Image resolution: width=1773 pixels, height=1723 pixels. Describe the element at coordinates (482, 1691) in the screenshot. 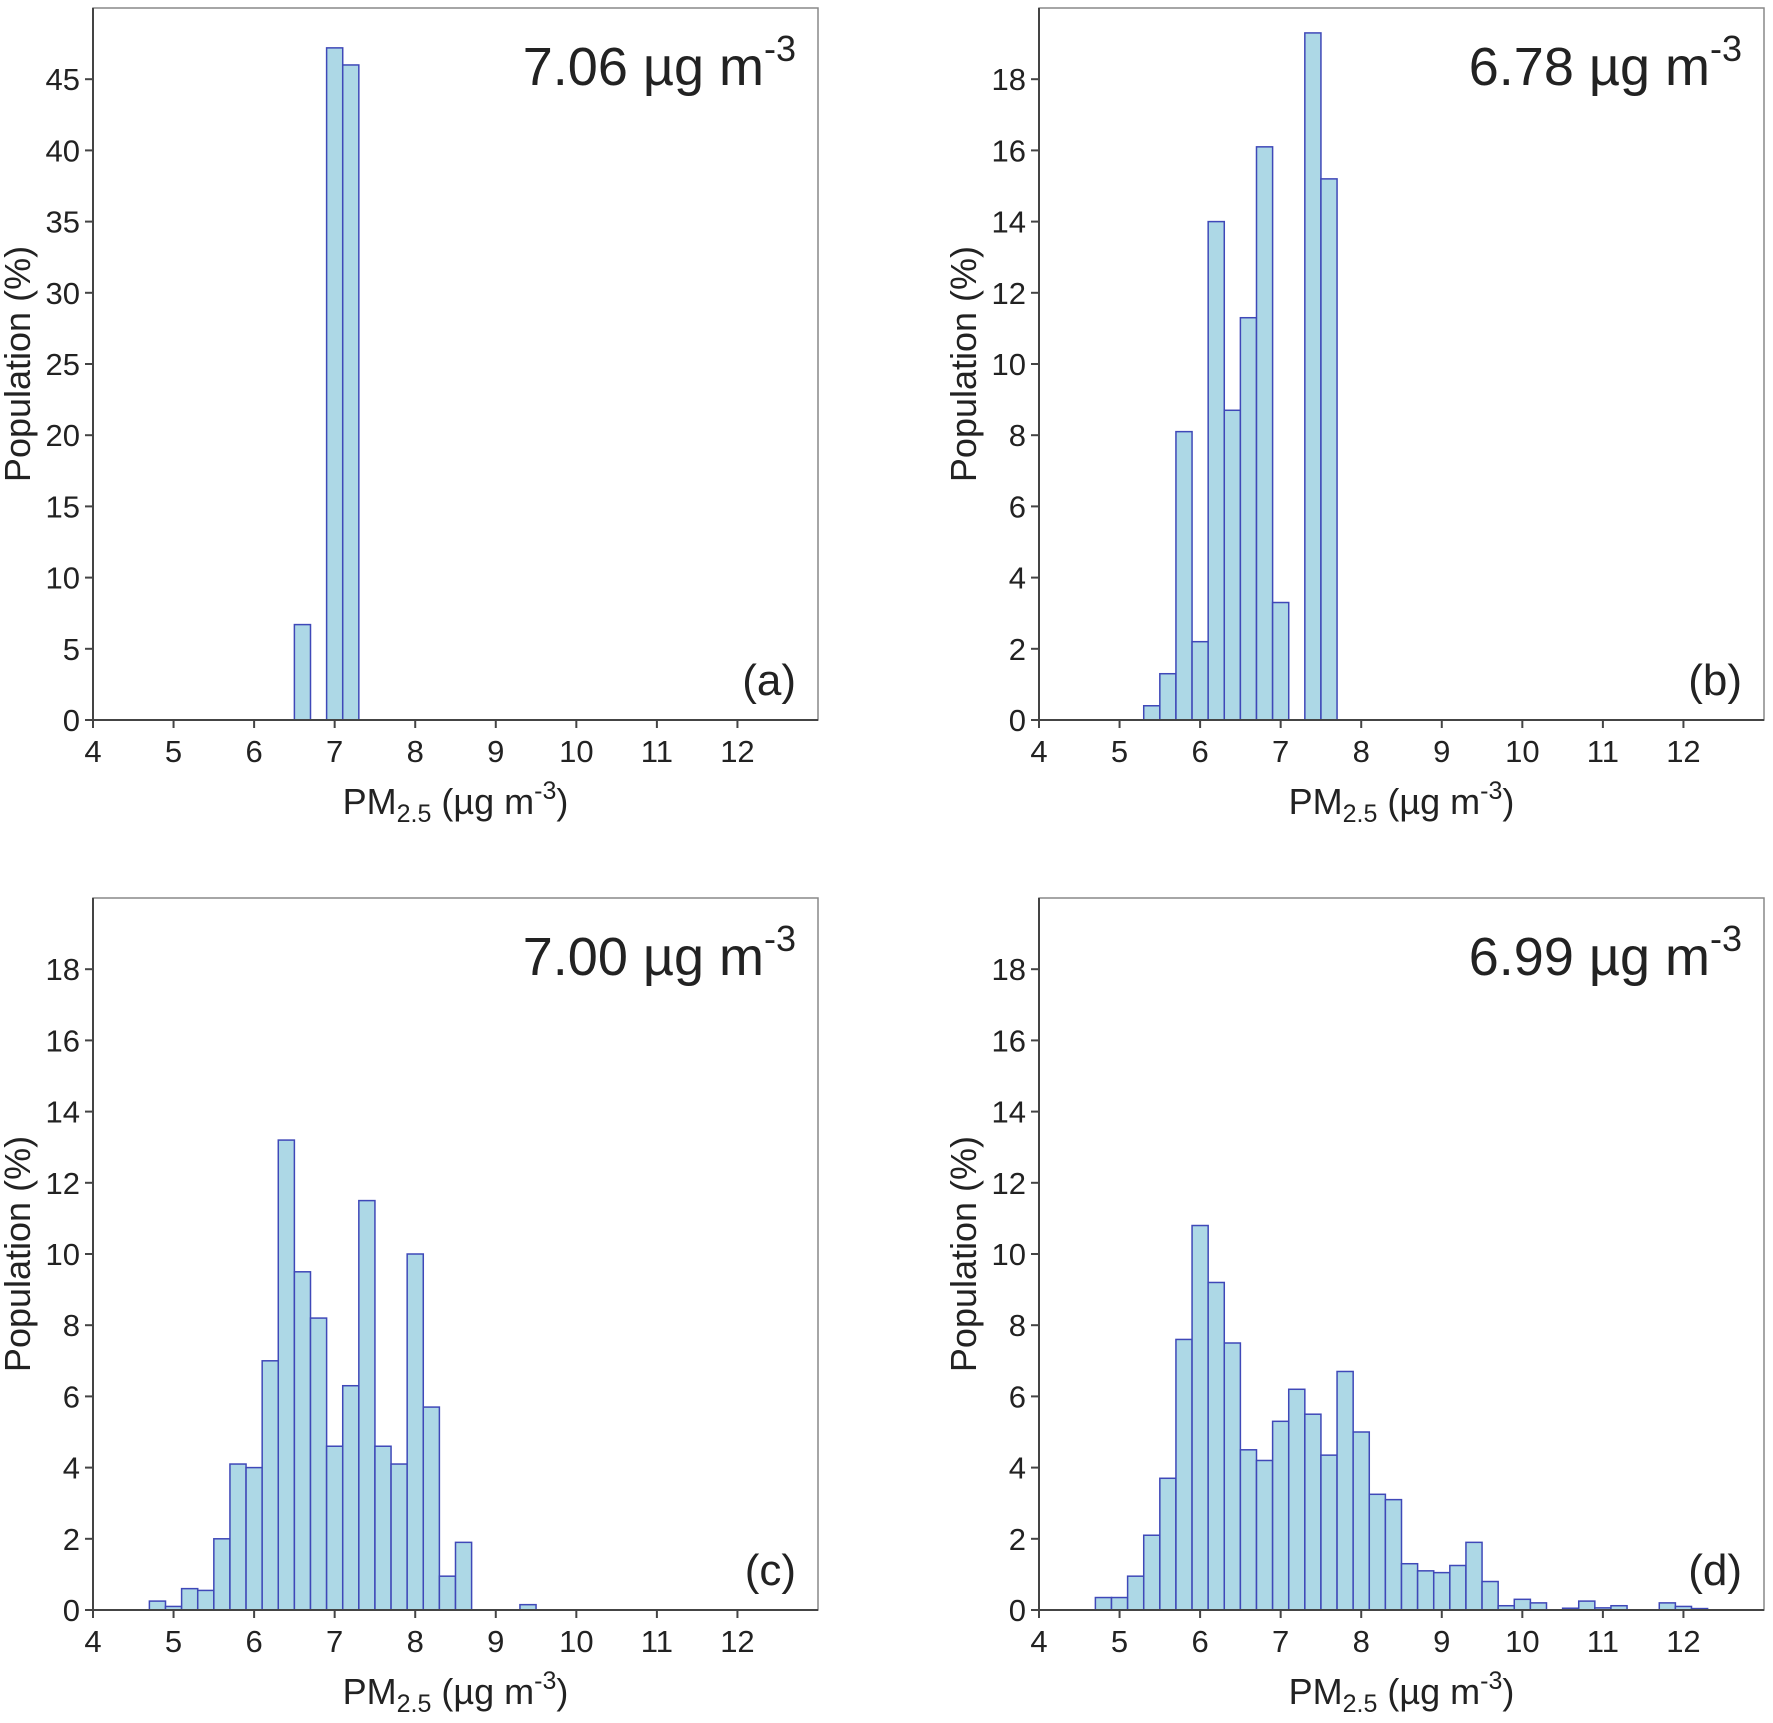

I see `x-axis-title-unit: (µg m` at that location.